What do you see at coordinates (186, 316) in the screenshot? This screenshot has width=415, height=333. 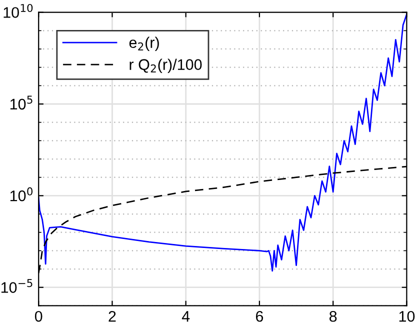 I see `x-tick-label: 4` at bounding box center [186, 316].